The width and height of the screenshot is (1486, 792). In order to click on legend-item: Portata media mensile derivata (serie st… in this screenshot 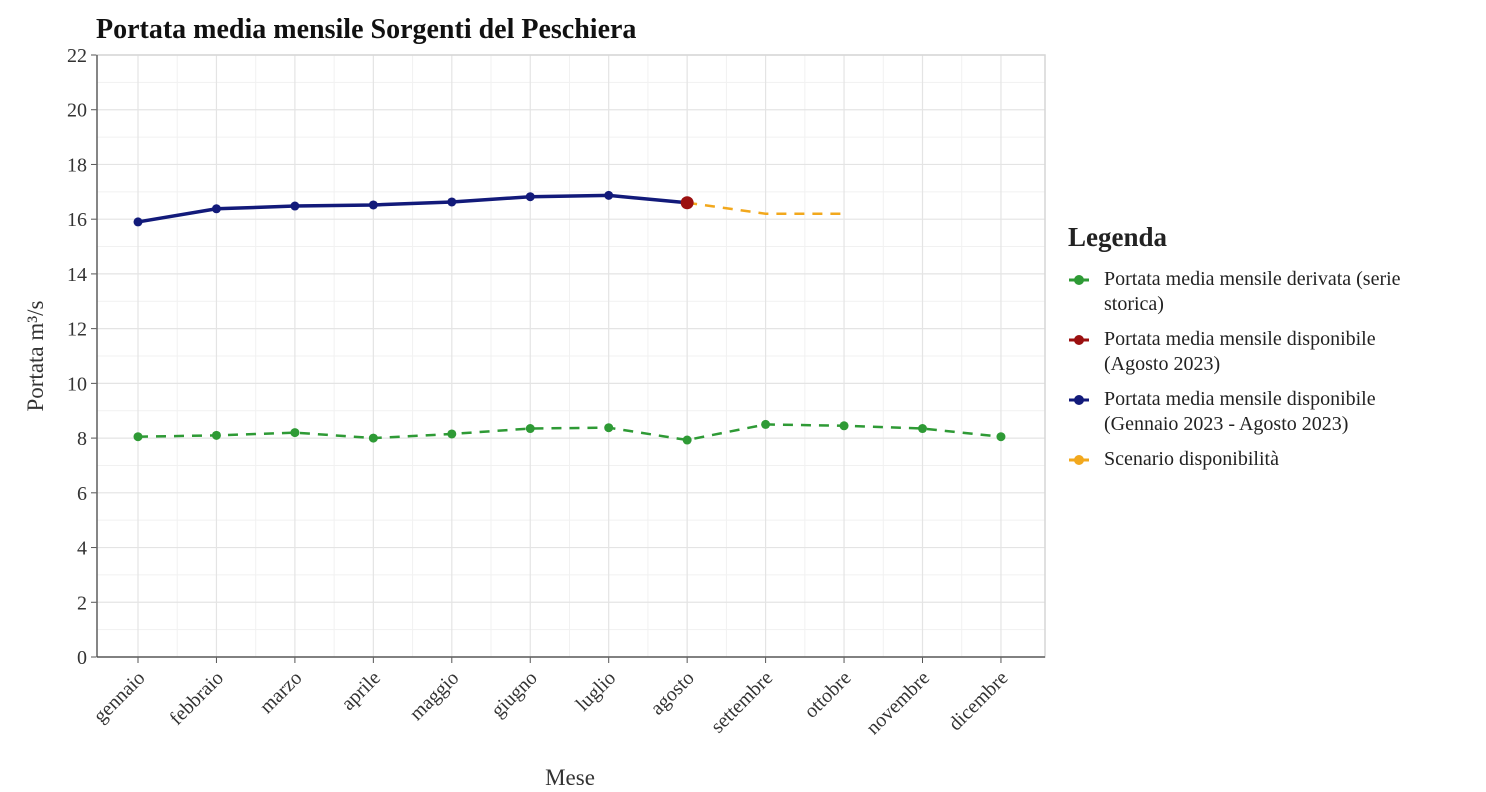, I will do `click(1258, 292)`.